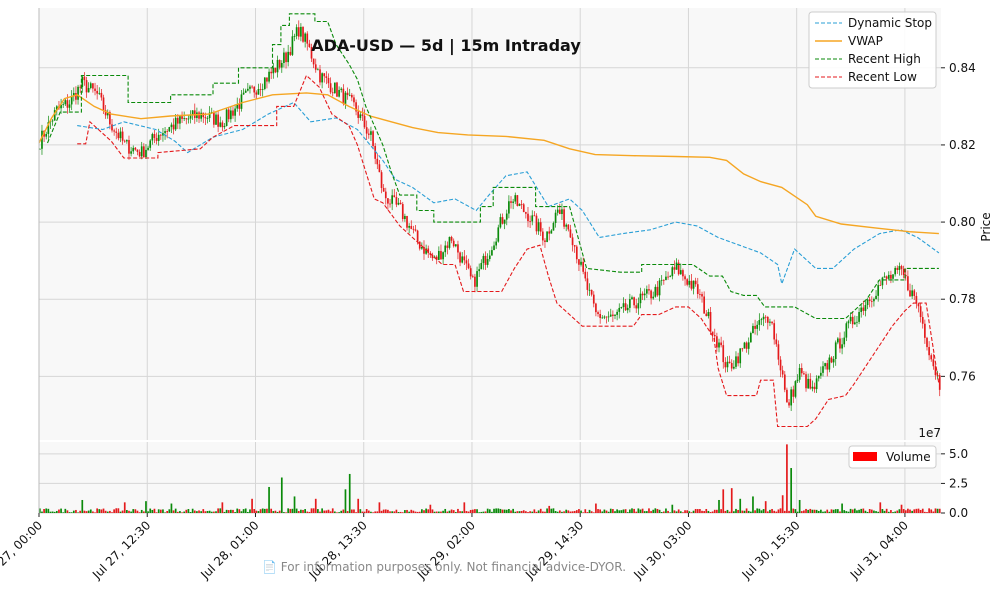  What do you see at coordinates (865, 456) in the screenshot?
I see `legend-swatch` at bounding box center [865, 456].